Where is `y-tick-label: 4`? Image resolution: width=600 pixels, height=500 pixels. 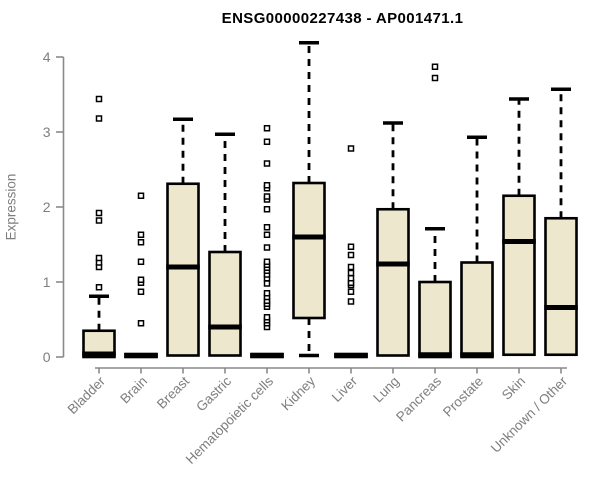 y-tick-label: 4 is located at coordinates (47, 57).